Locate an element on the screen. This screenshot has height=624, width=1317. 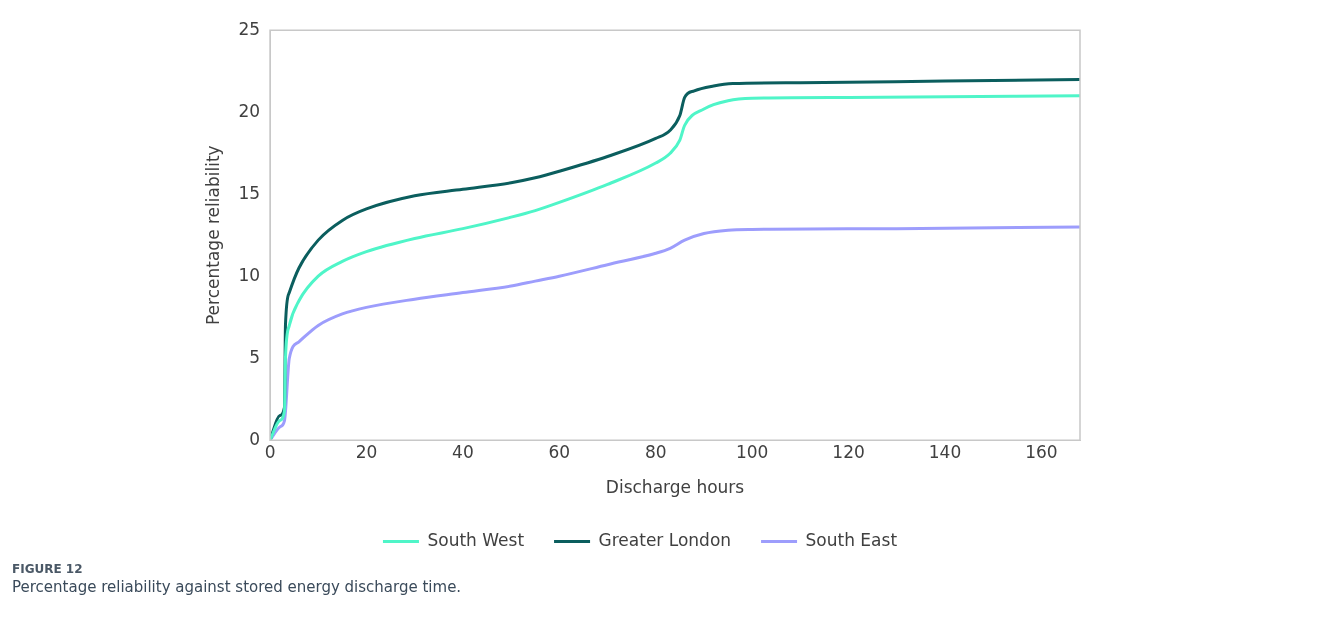
y-tick-label: 25 is located at coordinates (249, 28).